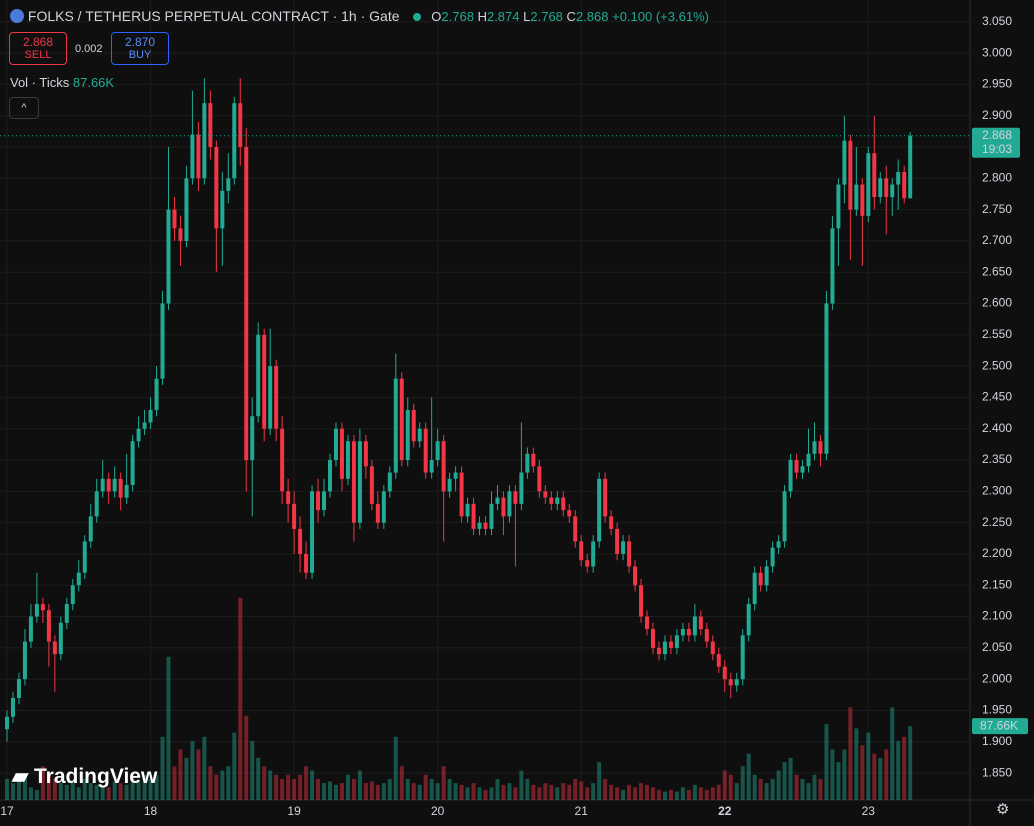 The image size is (1034, 826). Describe the element at coordinates (7, 811) in the screenshot. I see `x-tick-label: 17` at that location.